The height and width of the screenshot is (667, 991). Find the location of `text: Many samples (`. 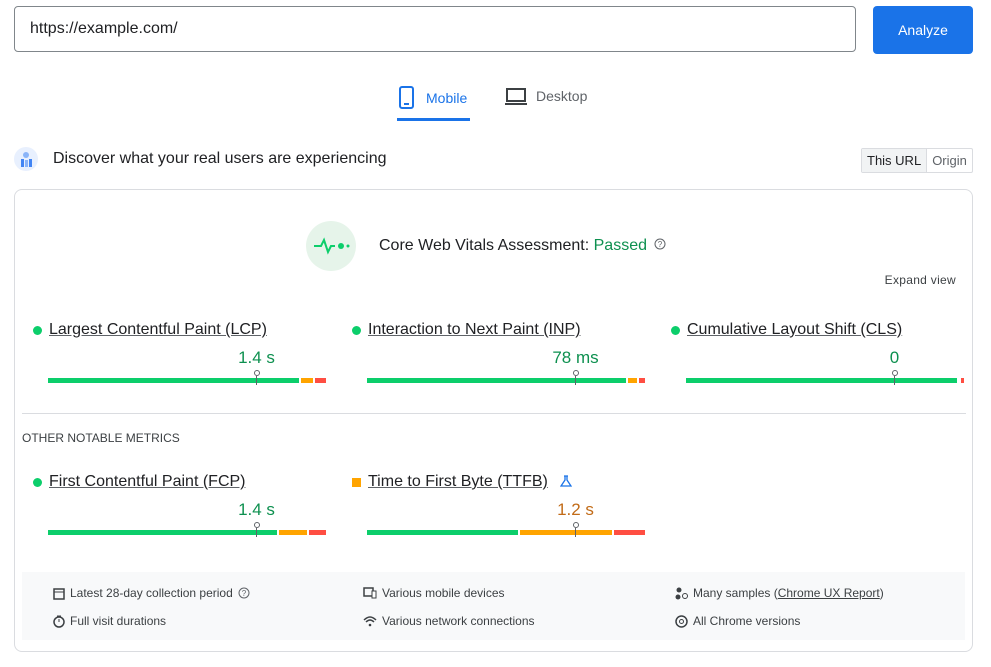

text: Many samples ( is located at coordinates (735, 593).